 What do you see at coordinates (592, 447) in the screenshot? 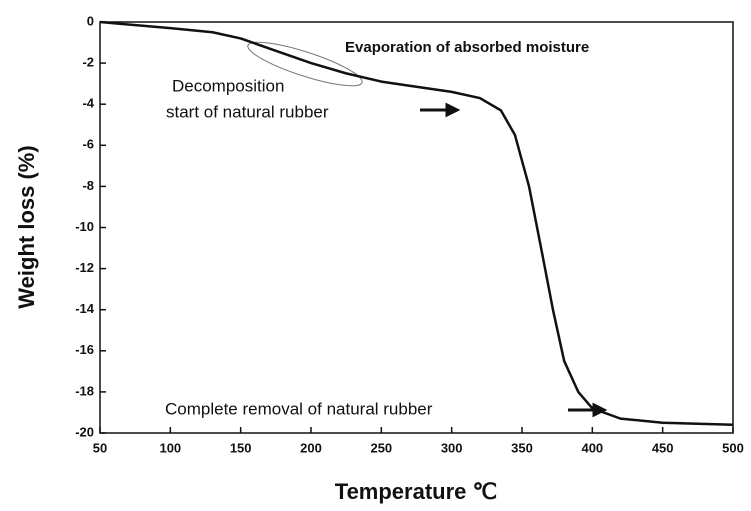
I see `x-tick-label: 400` at bounding box center [592, 447].